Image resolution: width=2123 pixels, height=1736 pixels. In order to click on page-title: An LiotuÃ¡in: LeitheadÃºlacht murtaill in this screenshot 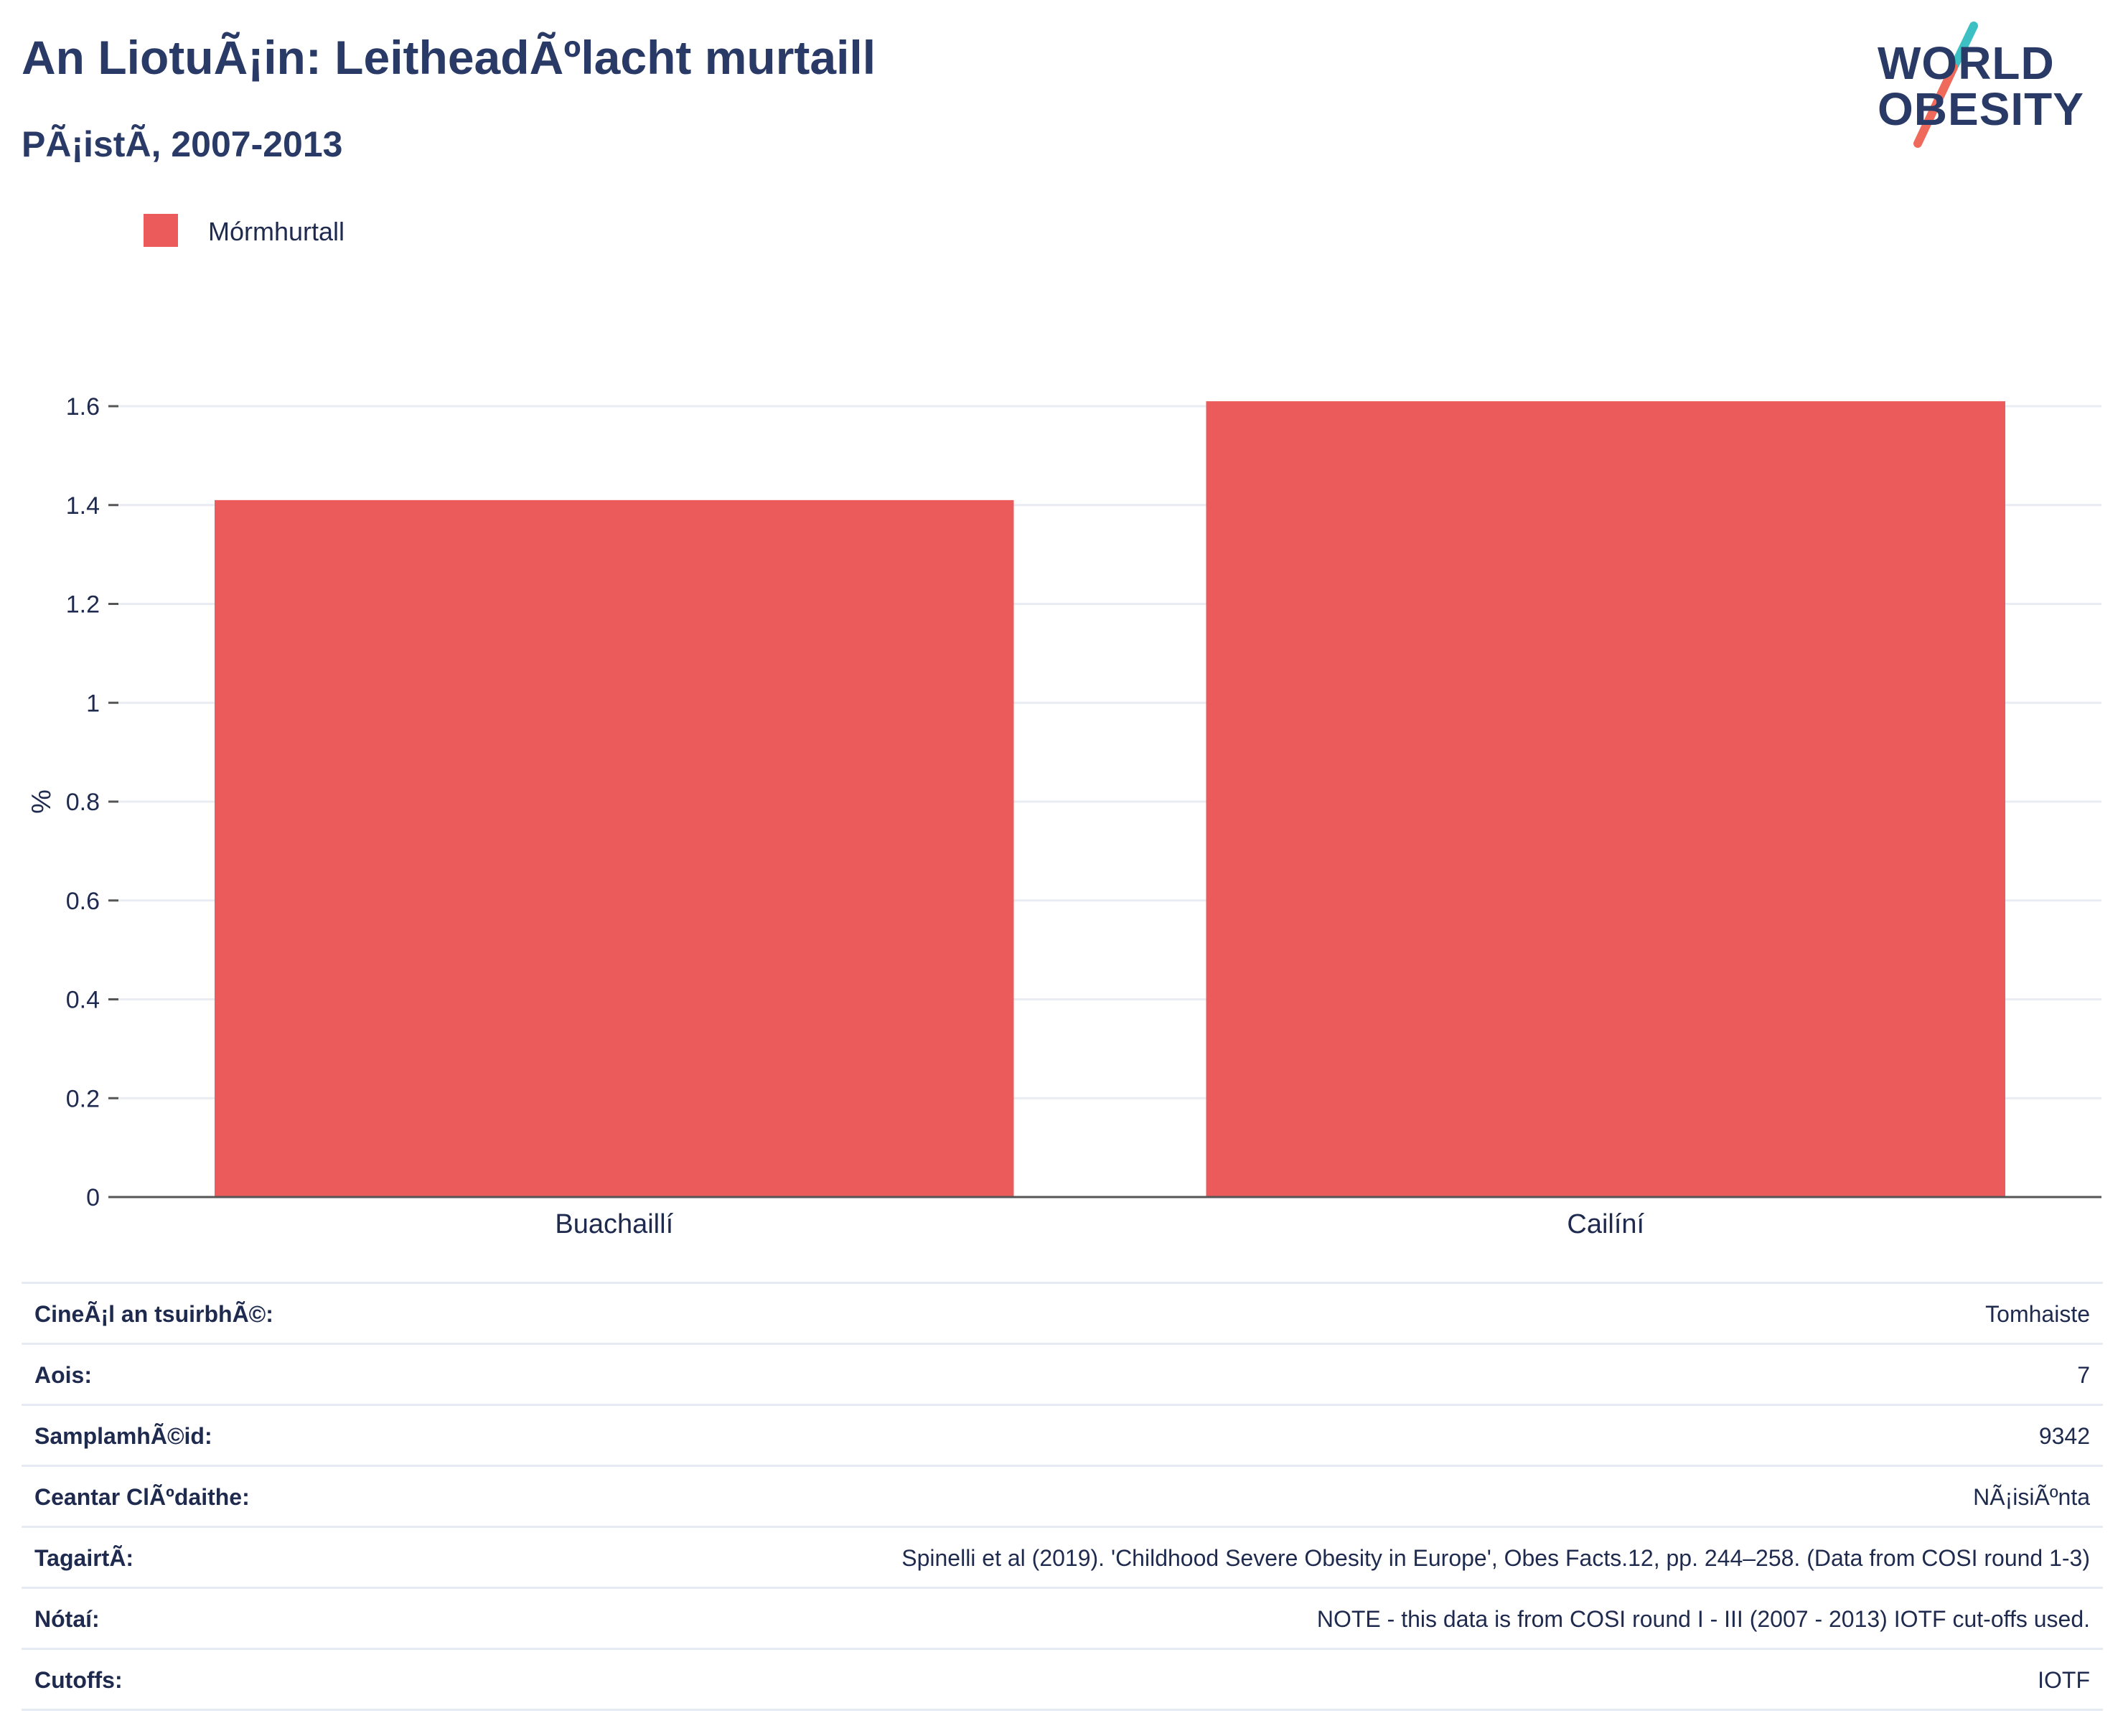, I will do `click(449, 57)`.